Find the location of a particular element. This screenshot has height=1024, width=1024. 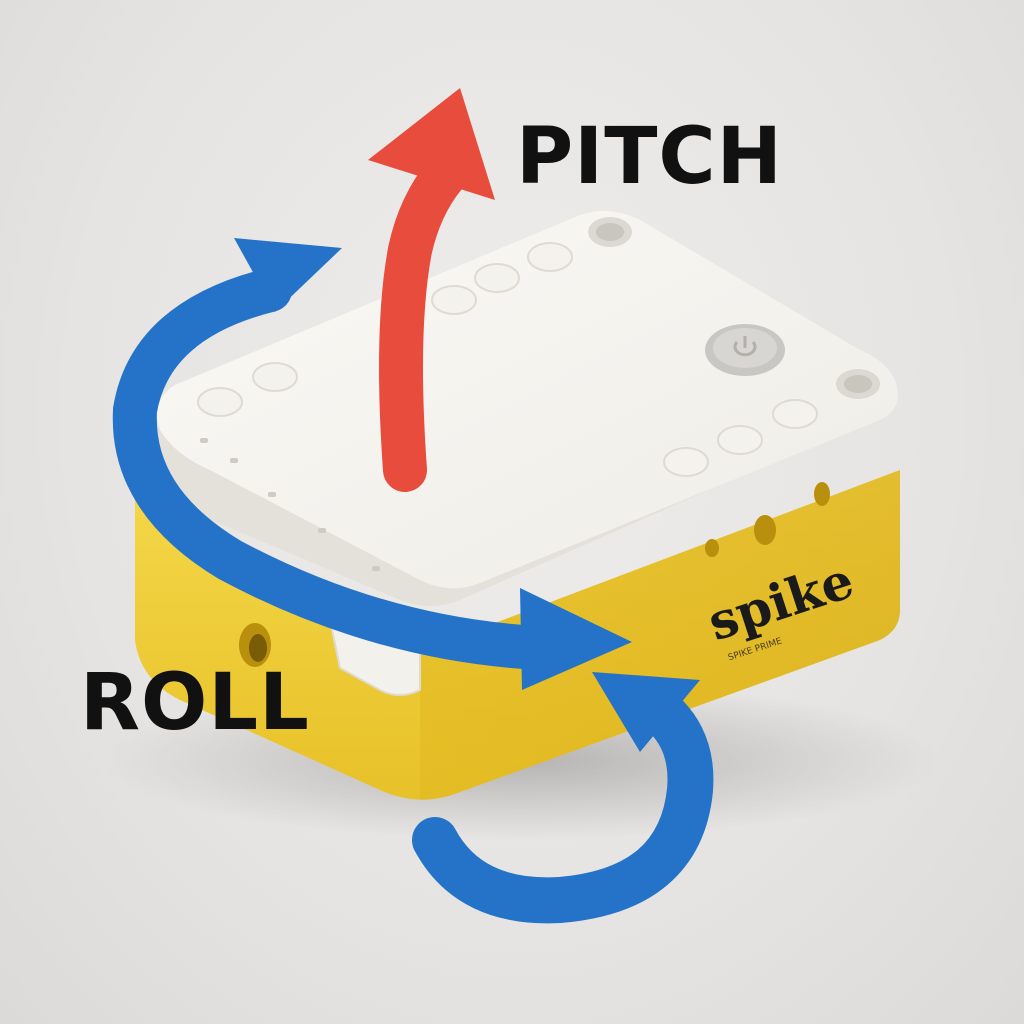

base-hole-left-inner is located at coordinates (258, 648).